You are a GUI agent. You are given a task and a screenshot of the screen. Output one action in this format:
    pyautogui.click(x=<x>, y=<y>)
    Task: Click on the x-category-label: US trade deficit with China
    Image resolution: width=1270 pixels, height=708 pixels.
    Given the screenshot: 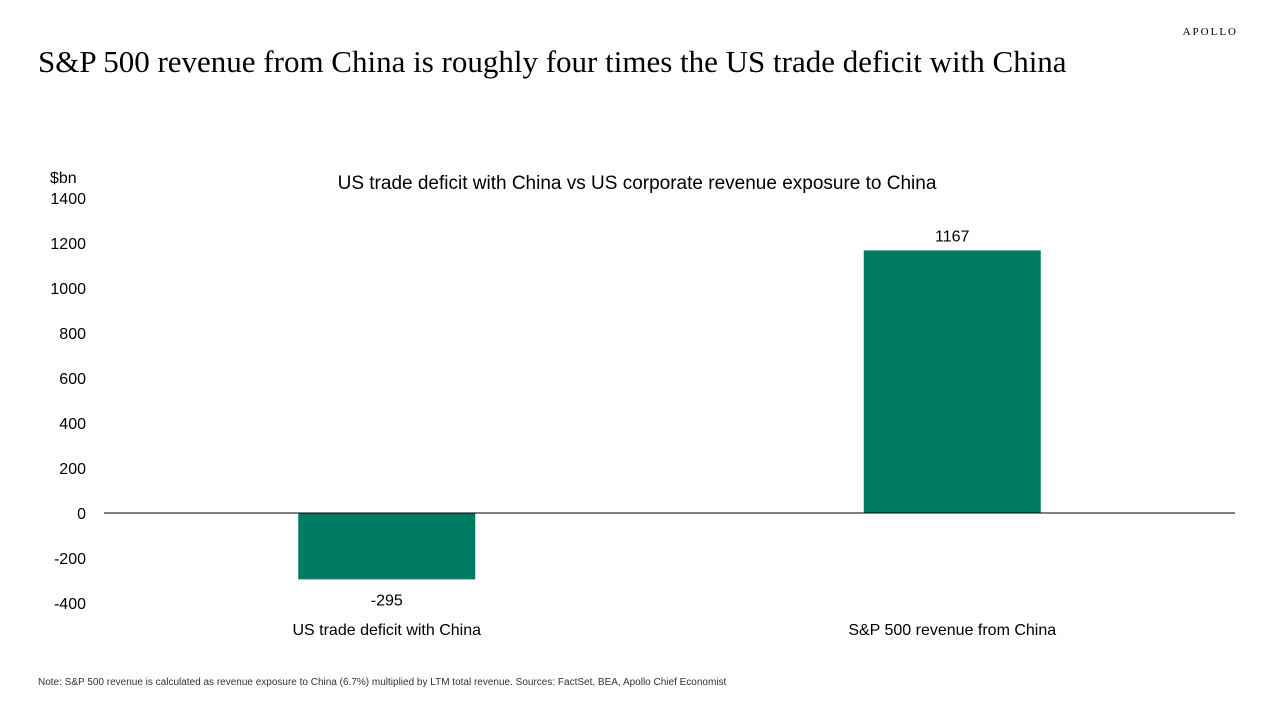 What is the action you would take?
    pyautogui.click(x=386, y=630)
    